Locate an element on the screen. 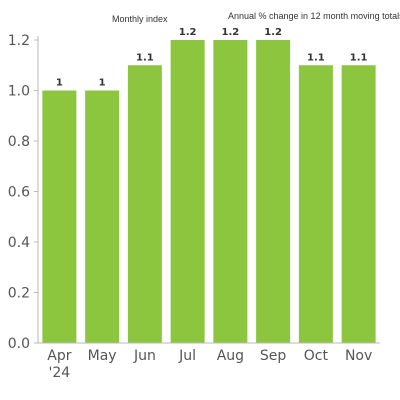 The image size is (400, 400). x-tick-label: Apr '24 is located at coordinates (59, 364).